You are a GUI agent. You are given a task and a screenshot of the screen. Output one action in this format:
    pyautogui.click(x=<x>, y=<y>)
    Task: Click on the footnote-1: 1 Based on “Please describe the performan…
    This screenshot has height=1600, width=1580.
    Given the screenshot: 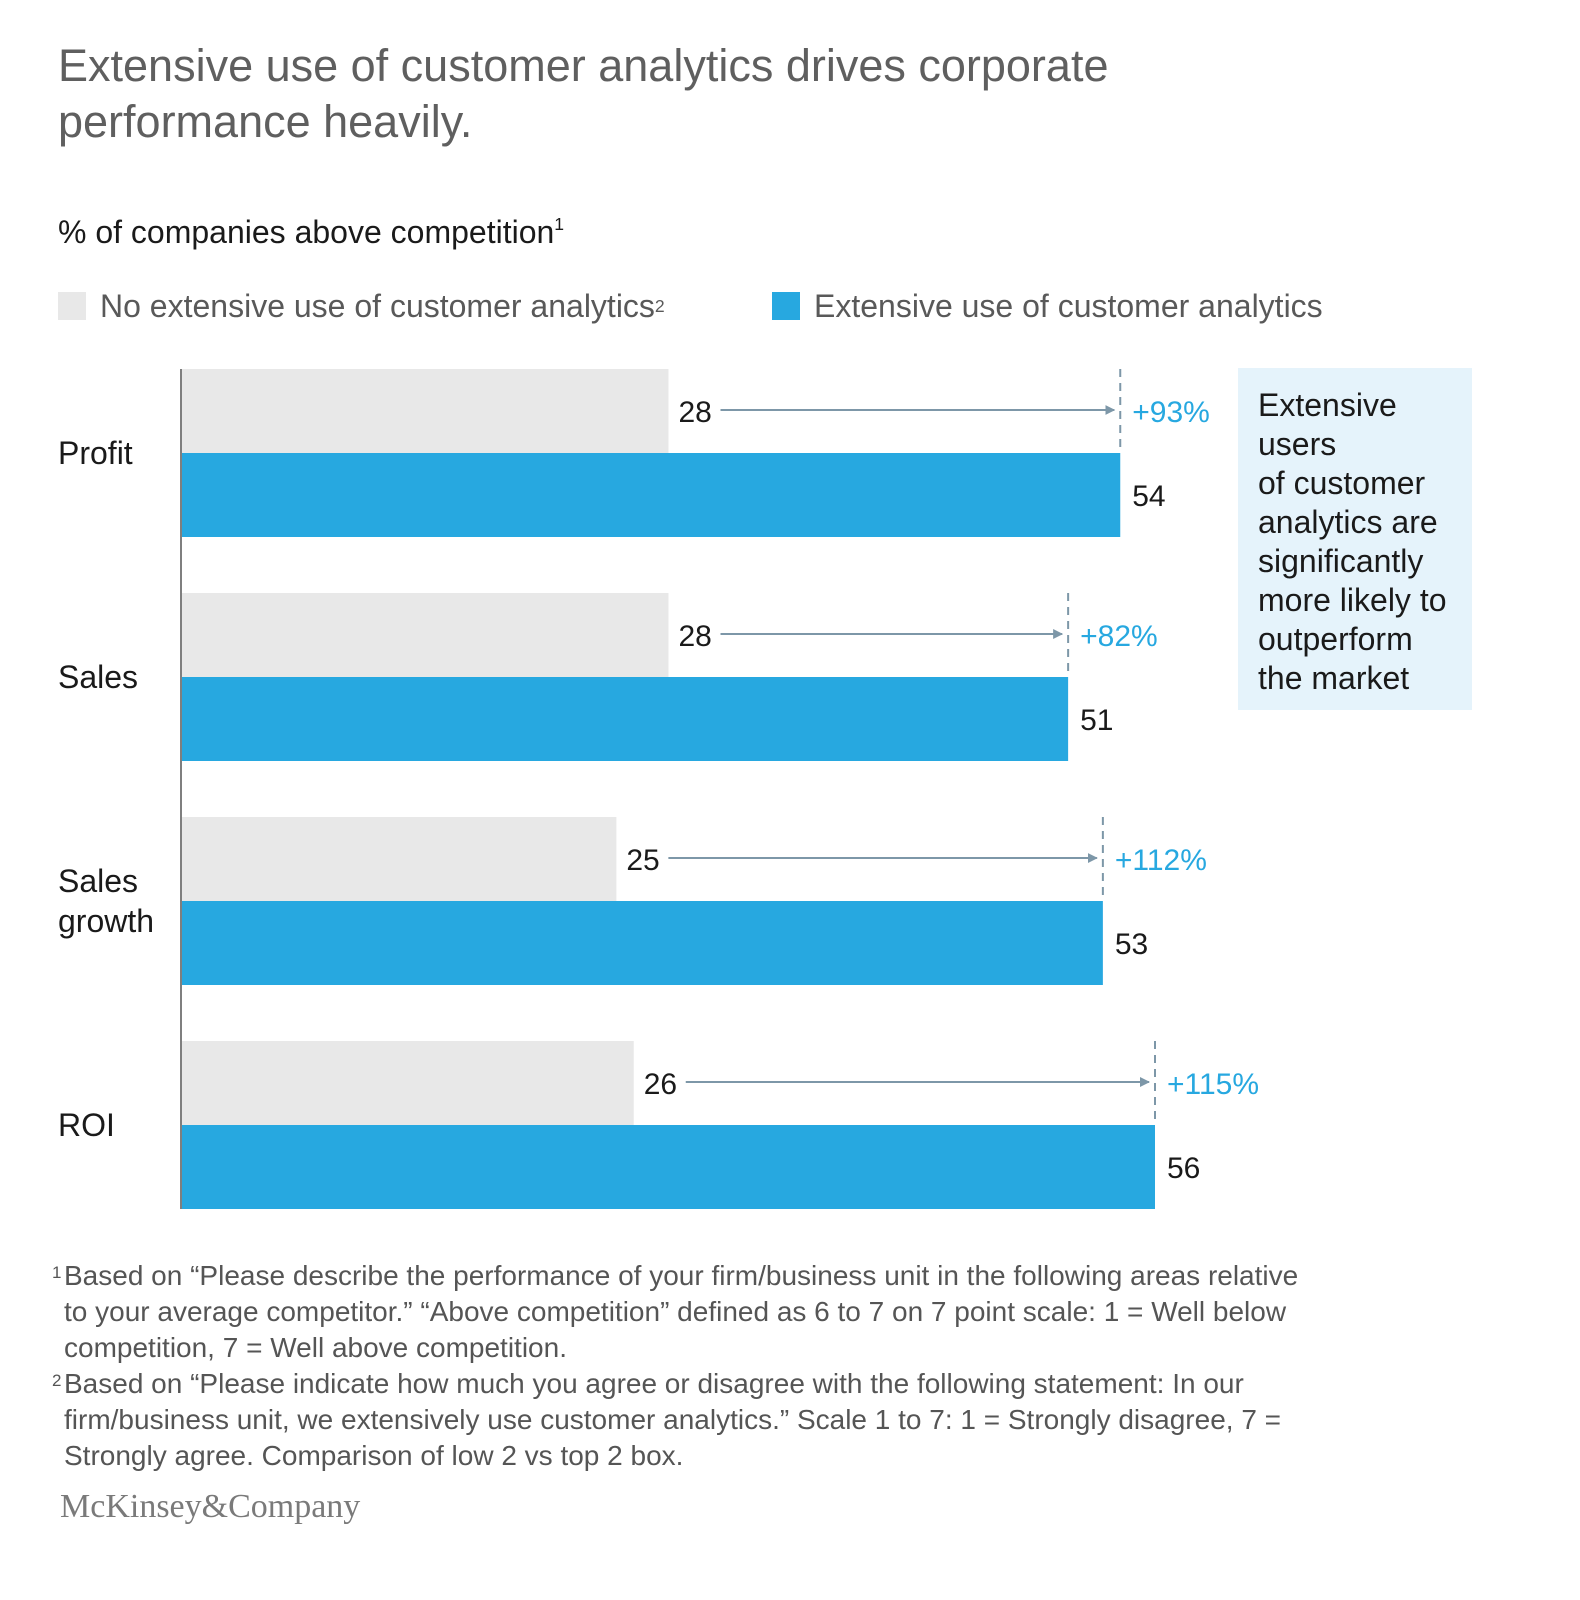 What is the action you would take?
    pyautogui.click(x=762, y=1312)
    